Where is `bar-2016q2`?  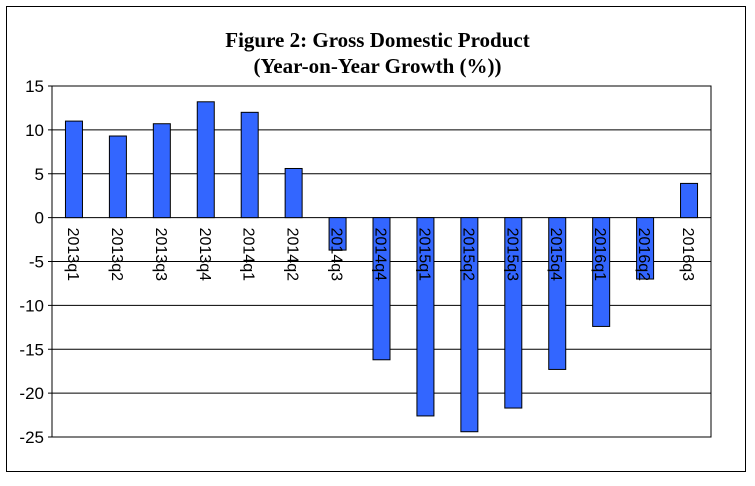 bar-2016q2 is located at coordinates (645, 248).